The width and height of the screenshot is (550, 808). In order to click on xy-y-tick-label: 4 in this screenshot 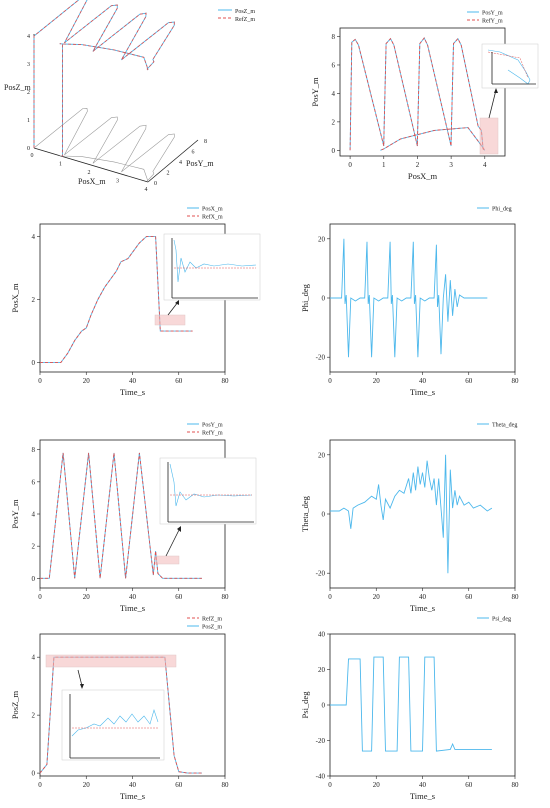, I will do `click(334, 94)`.